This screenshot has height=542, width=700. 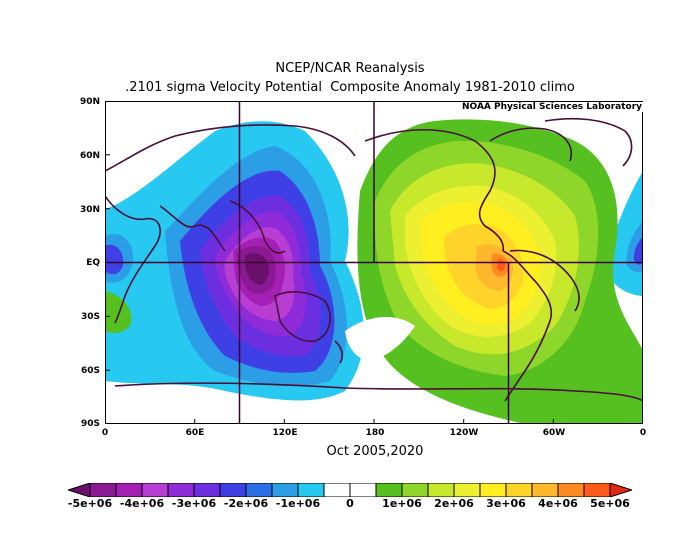 What do you see at coordinates (298, 503) in the screenshot?
I see `colorbar-tick-label: -1e+06` at bounding box center [298, 503].